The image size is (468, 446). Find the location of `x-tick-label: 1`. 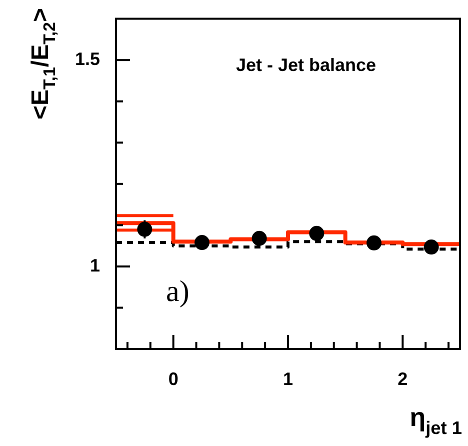

x-tick-label: 1 is located at coordinates (288, 378).